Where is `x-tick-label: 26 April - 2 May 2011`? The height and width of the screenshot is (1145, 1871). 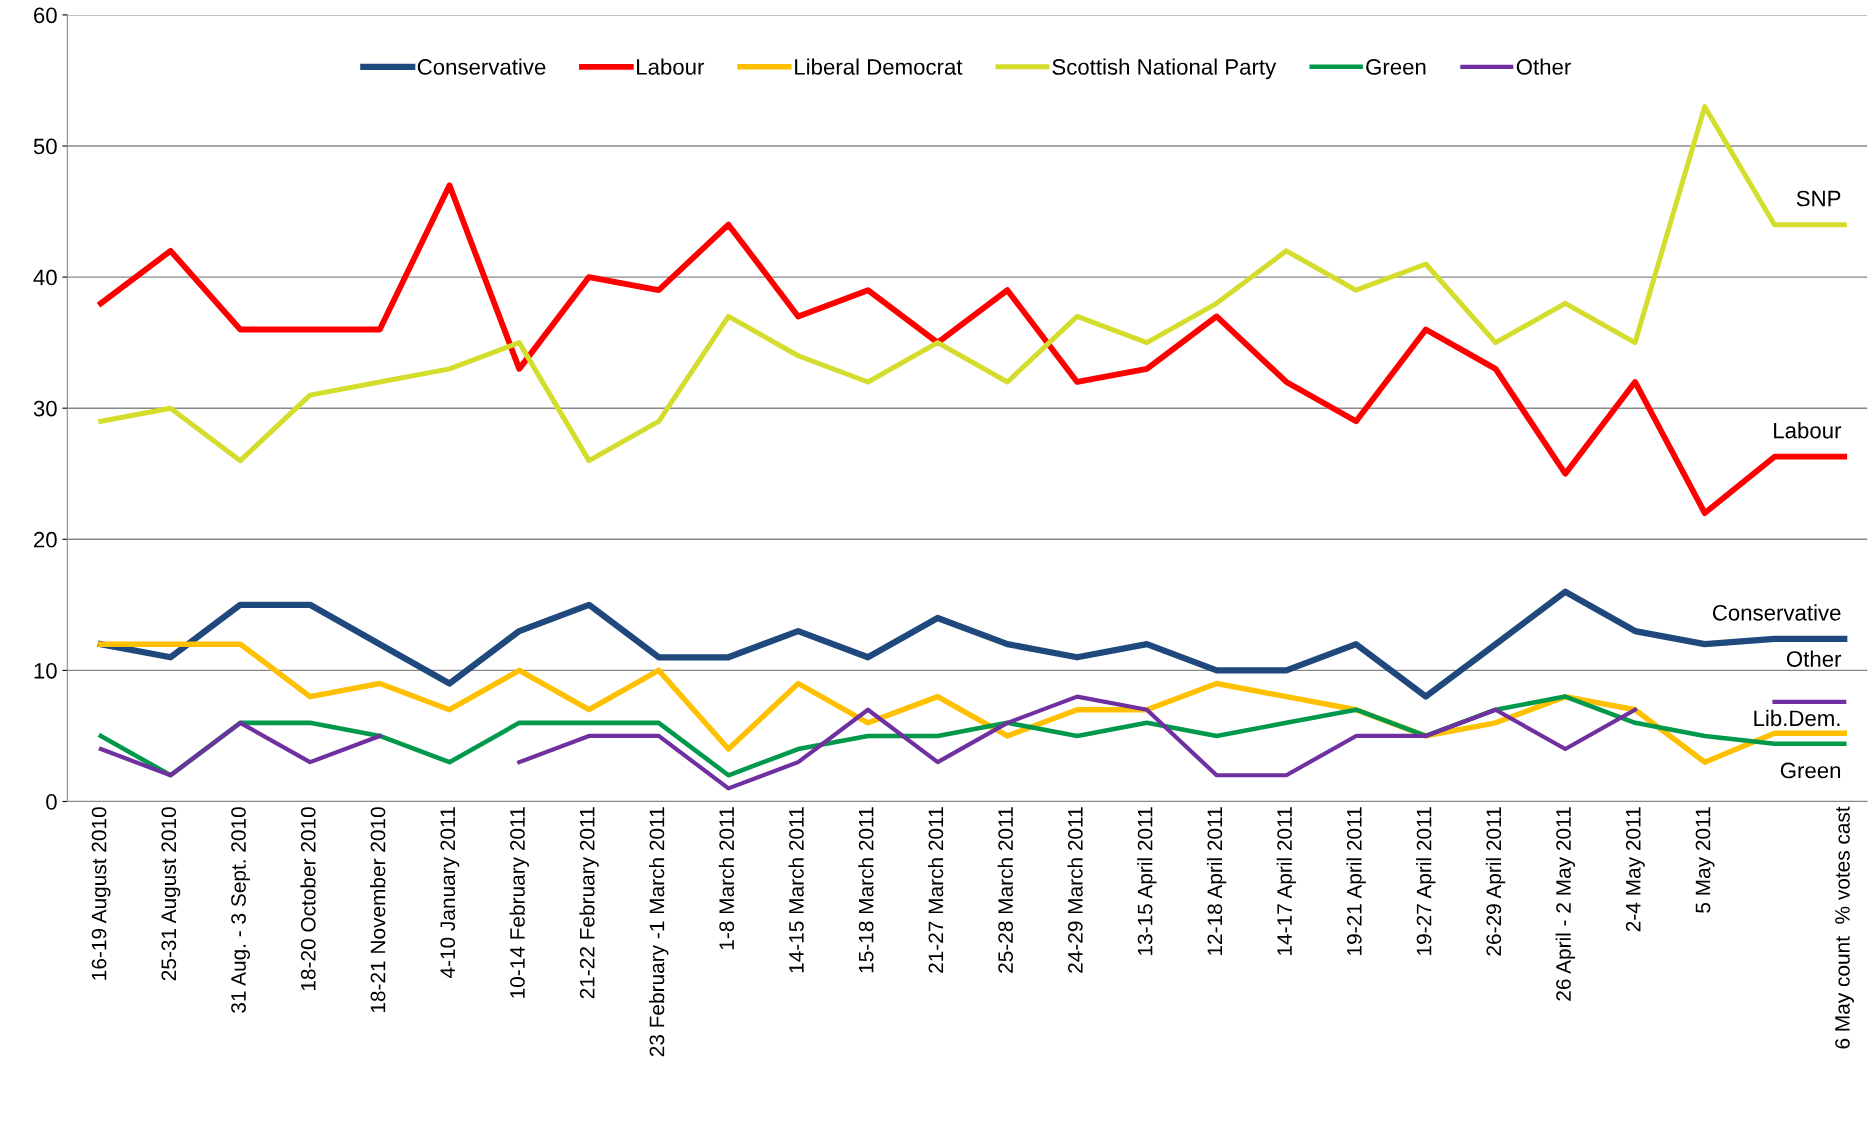
x-tick-label: 26 April - 2 May 2011 is located at coordinates (1565, 904).